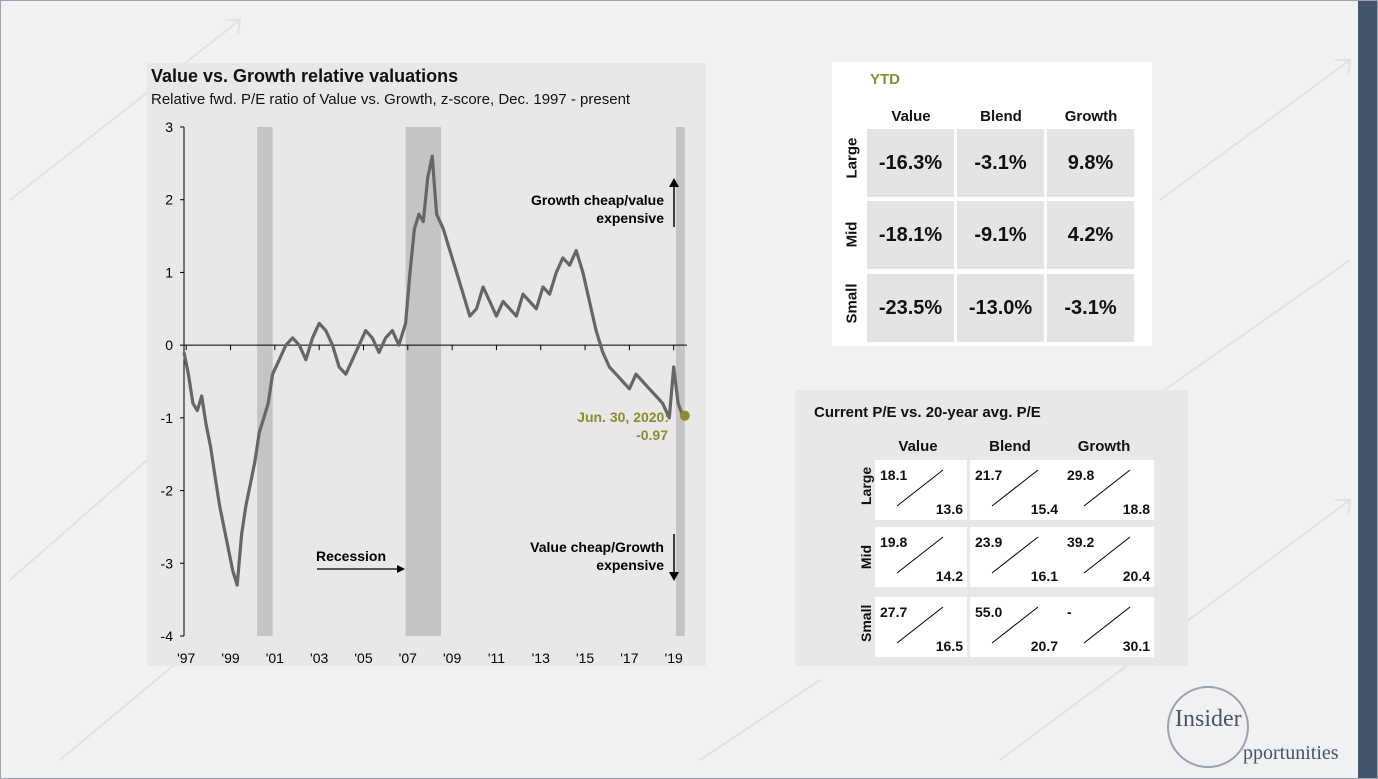 The height and width of the screenshot is (779, 1378). What do you see at coordinates (169, 272) in the screenshot?
I see `y-tick-label: 1` at bounding box center [169, 272].